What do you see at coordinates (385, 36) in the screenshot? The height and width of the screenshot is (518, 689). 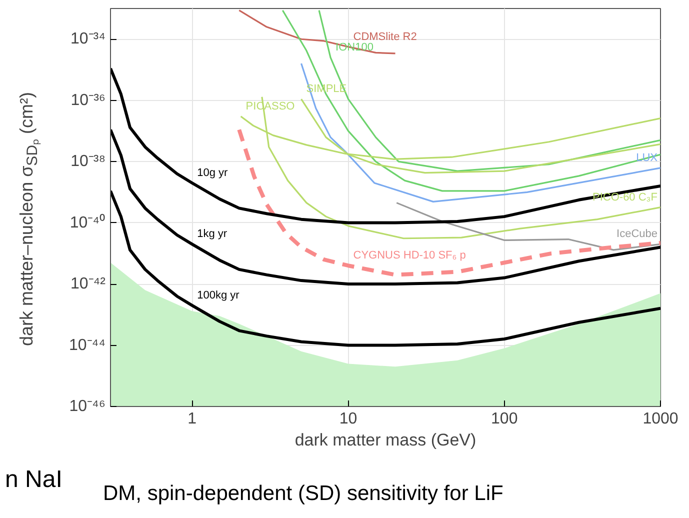 I see `annotation: CDMSlite R2` at bounding box center [385, 36].